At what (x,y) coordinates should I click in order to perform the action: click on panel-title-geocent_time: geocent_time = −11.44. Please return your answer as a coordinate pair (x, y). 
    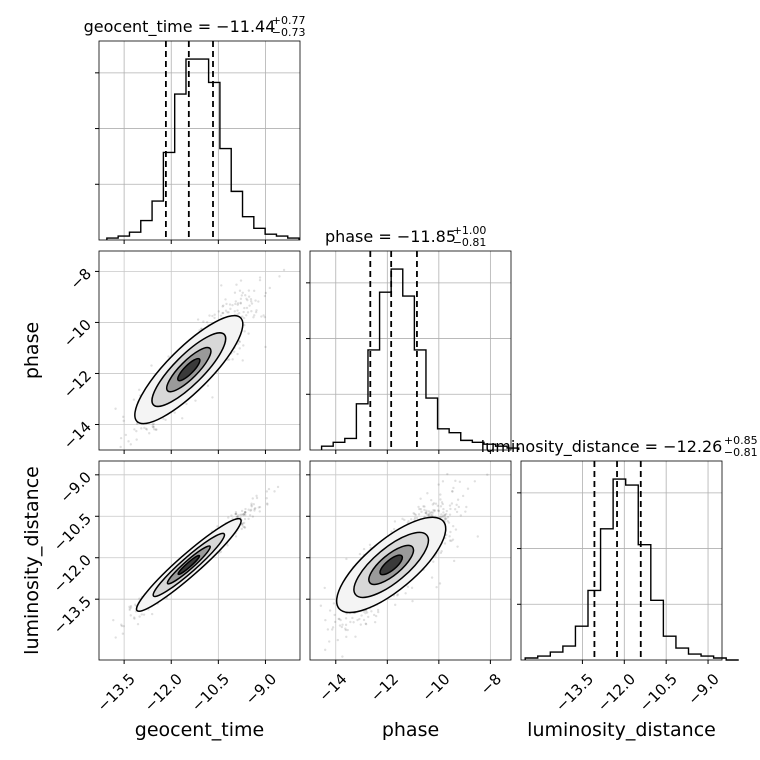
    Looking at the image, I should click on (180, 27).